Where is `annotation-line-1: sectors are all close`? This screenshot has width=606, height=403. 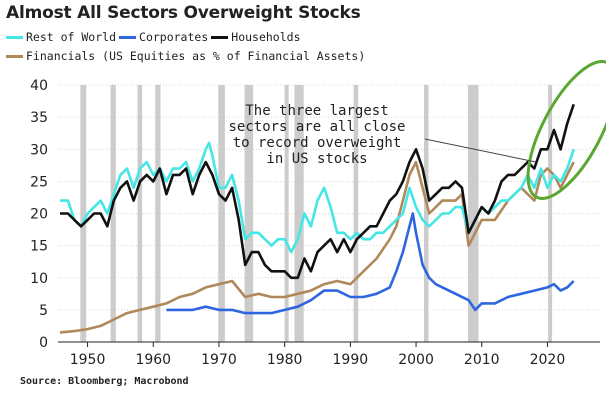
annotation-line-1: sectors are all close is located at coordinates (316, 127).